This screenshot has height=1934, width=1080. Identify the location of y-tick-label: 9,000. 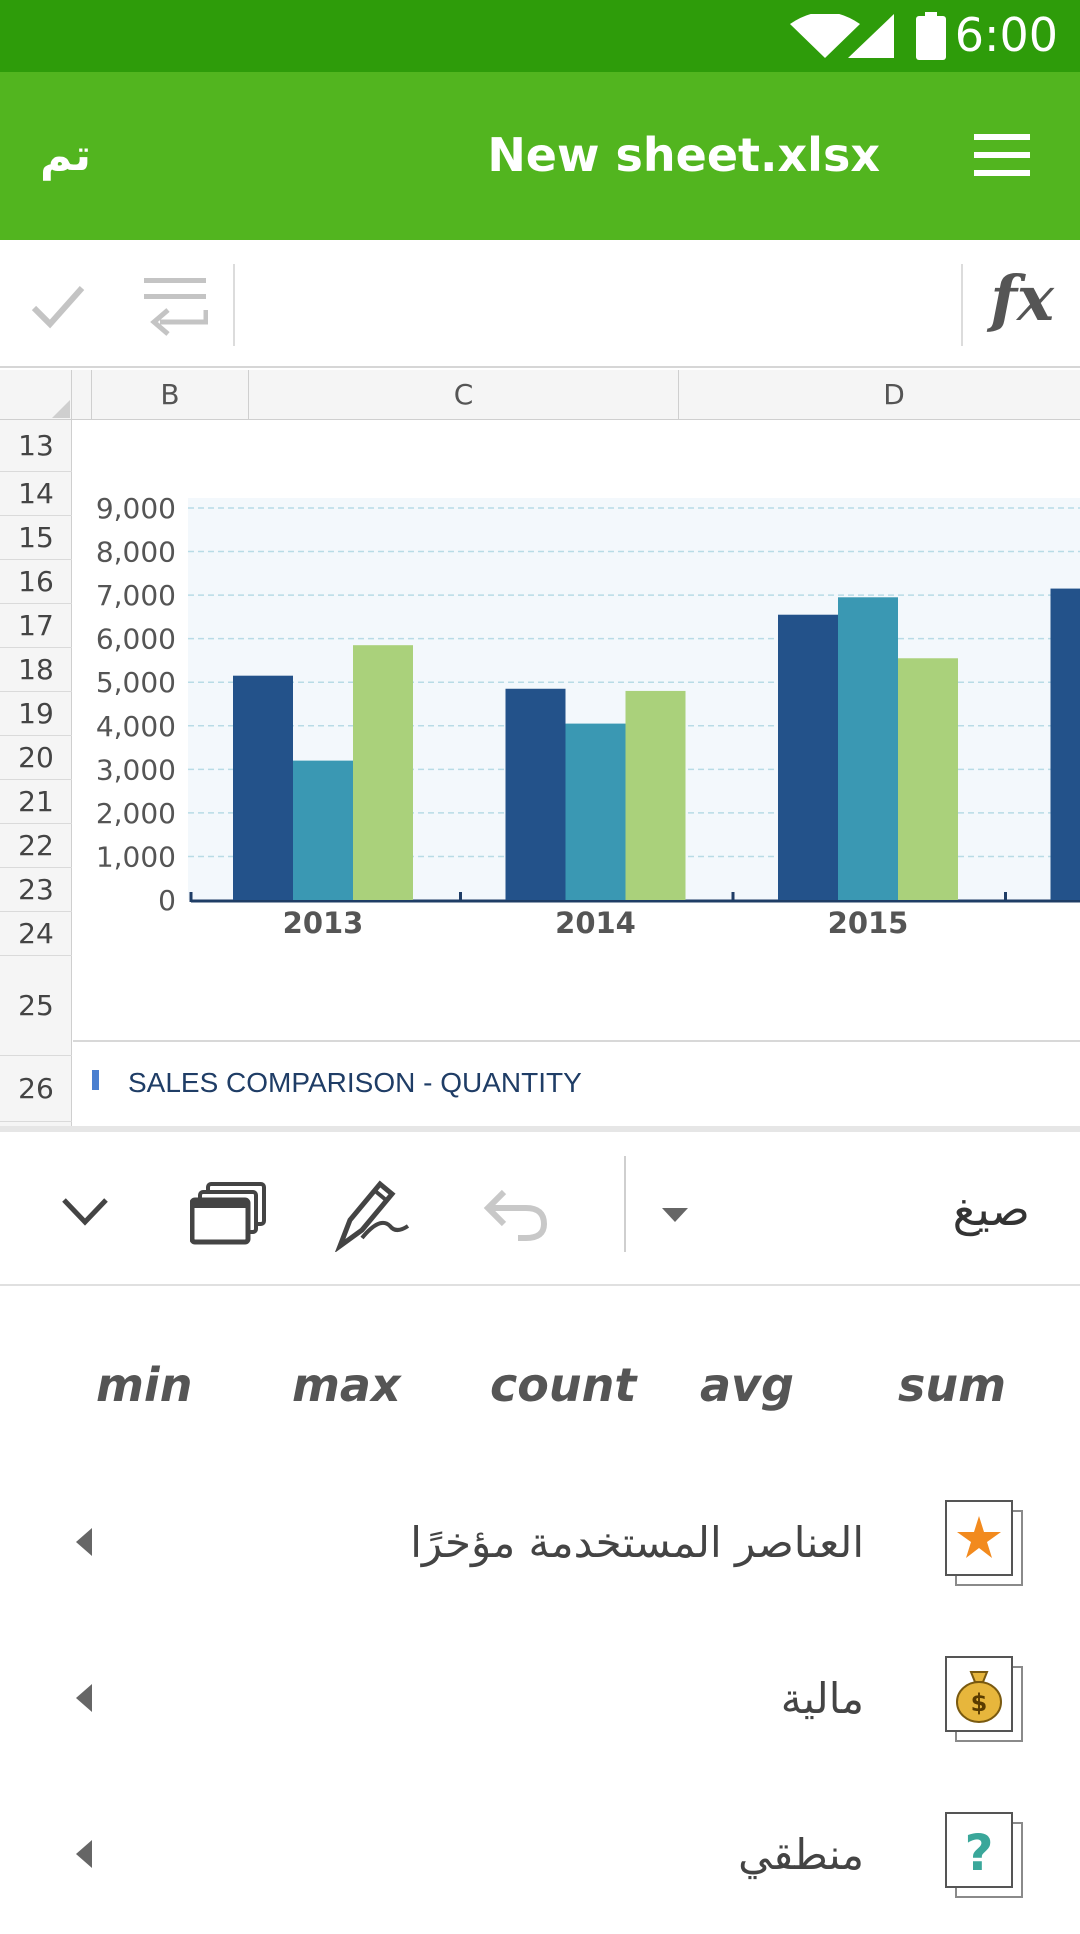
(136, 508).